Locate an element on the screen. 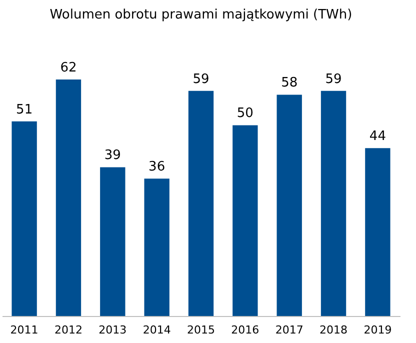  data-label: 36 is located at coordinates (157, 167).